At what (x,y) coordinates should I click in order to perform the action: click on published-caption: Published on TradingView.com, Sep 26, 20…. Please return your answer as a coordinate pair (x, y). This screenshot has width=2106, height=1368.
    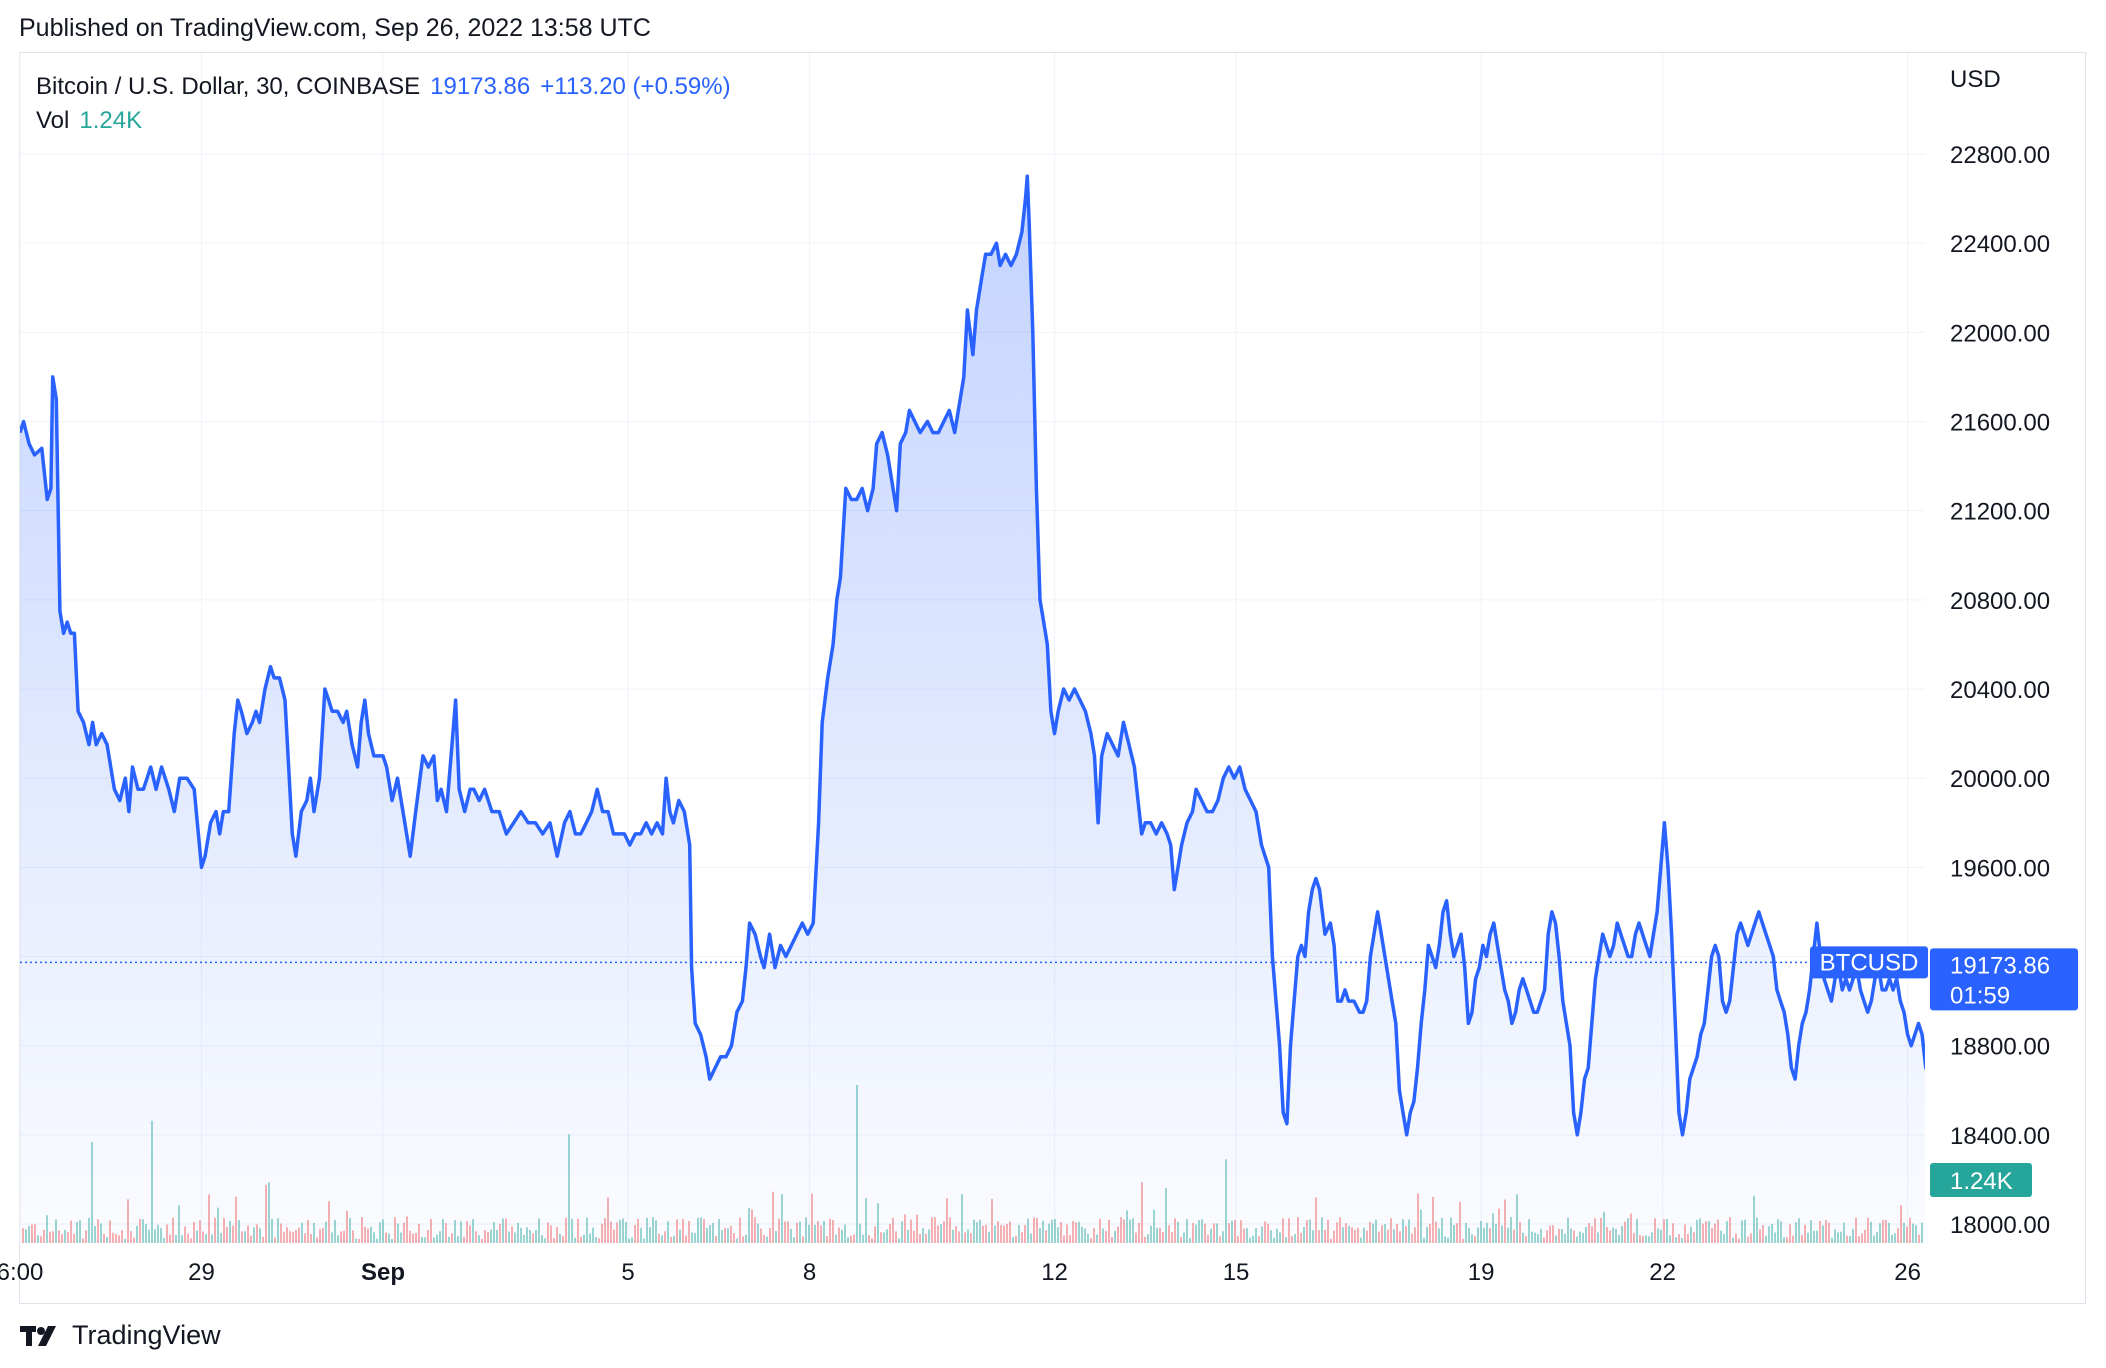
    Looking at the image, I should click on (335, 28).